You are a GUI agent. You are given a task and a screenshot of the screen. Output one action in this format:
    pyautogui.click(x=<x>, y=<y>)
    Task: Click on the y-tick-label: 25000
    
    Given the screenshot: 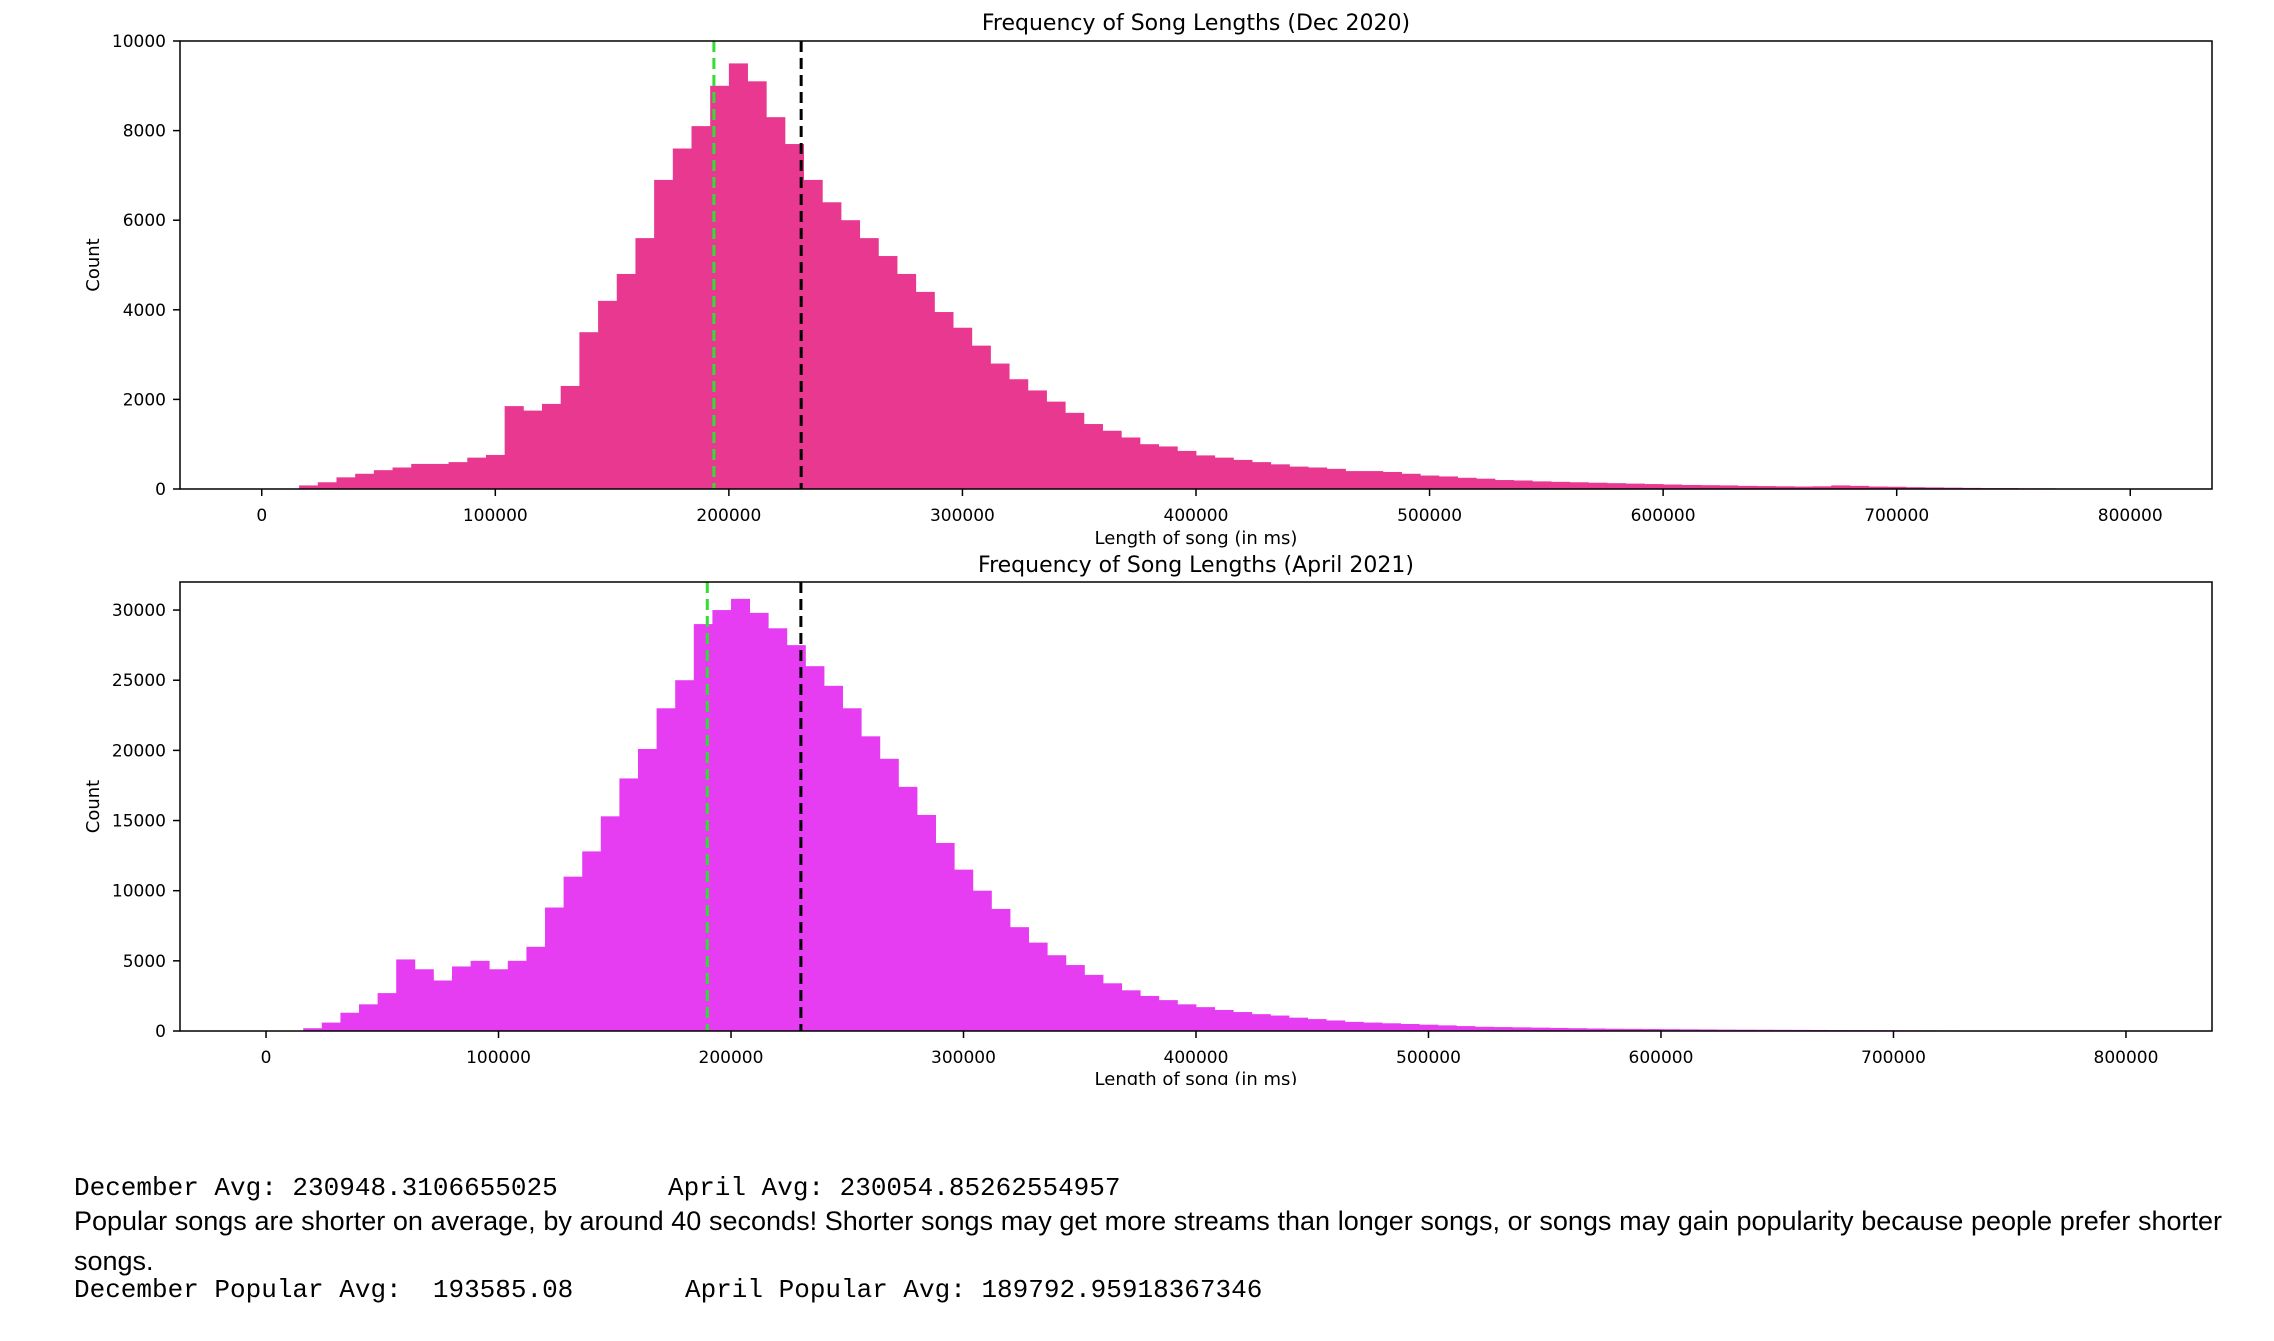 What is the action you would take?
    pyautogui.click(x=139, y=681)
    